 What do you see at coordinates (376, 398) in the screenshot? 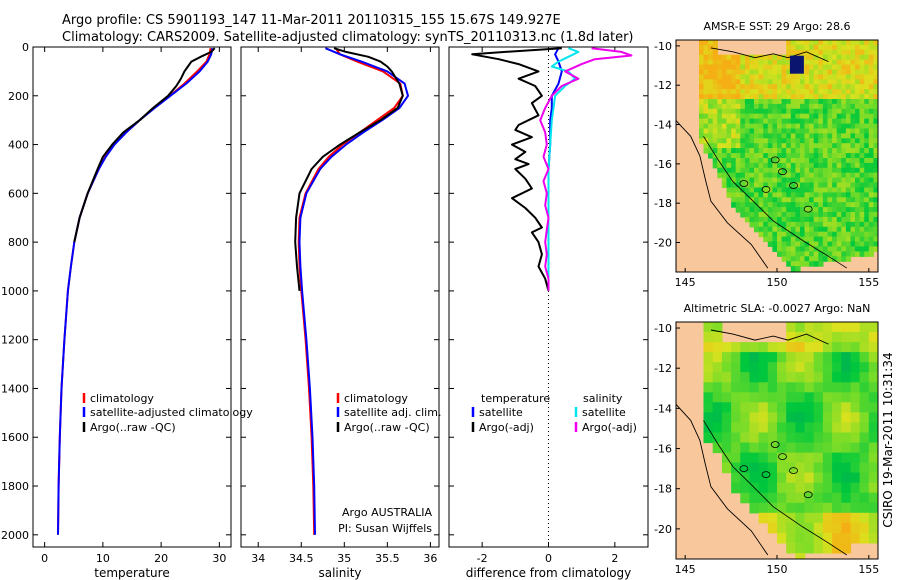
I see `salinity-legend-climatology-label: climatology` at bounding box center [376, 398].